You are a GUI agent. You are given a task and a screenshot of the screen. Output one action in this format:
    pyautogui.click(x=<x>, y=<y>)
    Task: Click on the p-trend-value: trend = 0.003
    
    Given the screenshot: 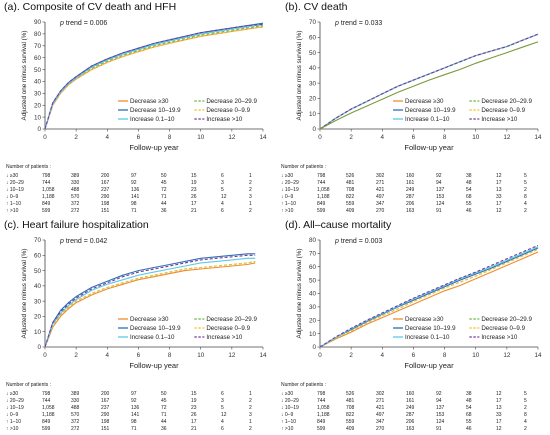 What is the action you would take?
    pyautogui.click(x=360, y=241)
    